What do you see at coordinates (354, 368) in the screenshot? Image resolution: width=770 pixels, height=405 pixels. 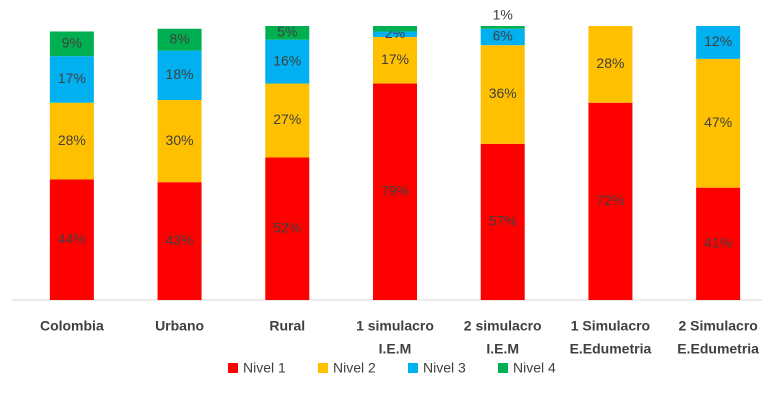 I see `legend-label: Nivel 2` at bounding box center [354, 368].